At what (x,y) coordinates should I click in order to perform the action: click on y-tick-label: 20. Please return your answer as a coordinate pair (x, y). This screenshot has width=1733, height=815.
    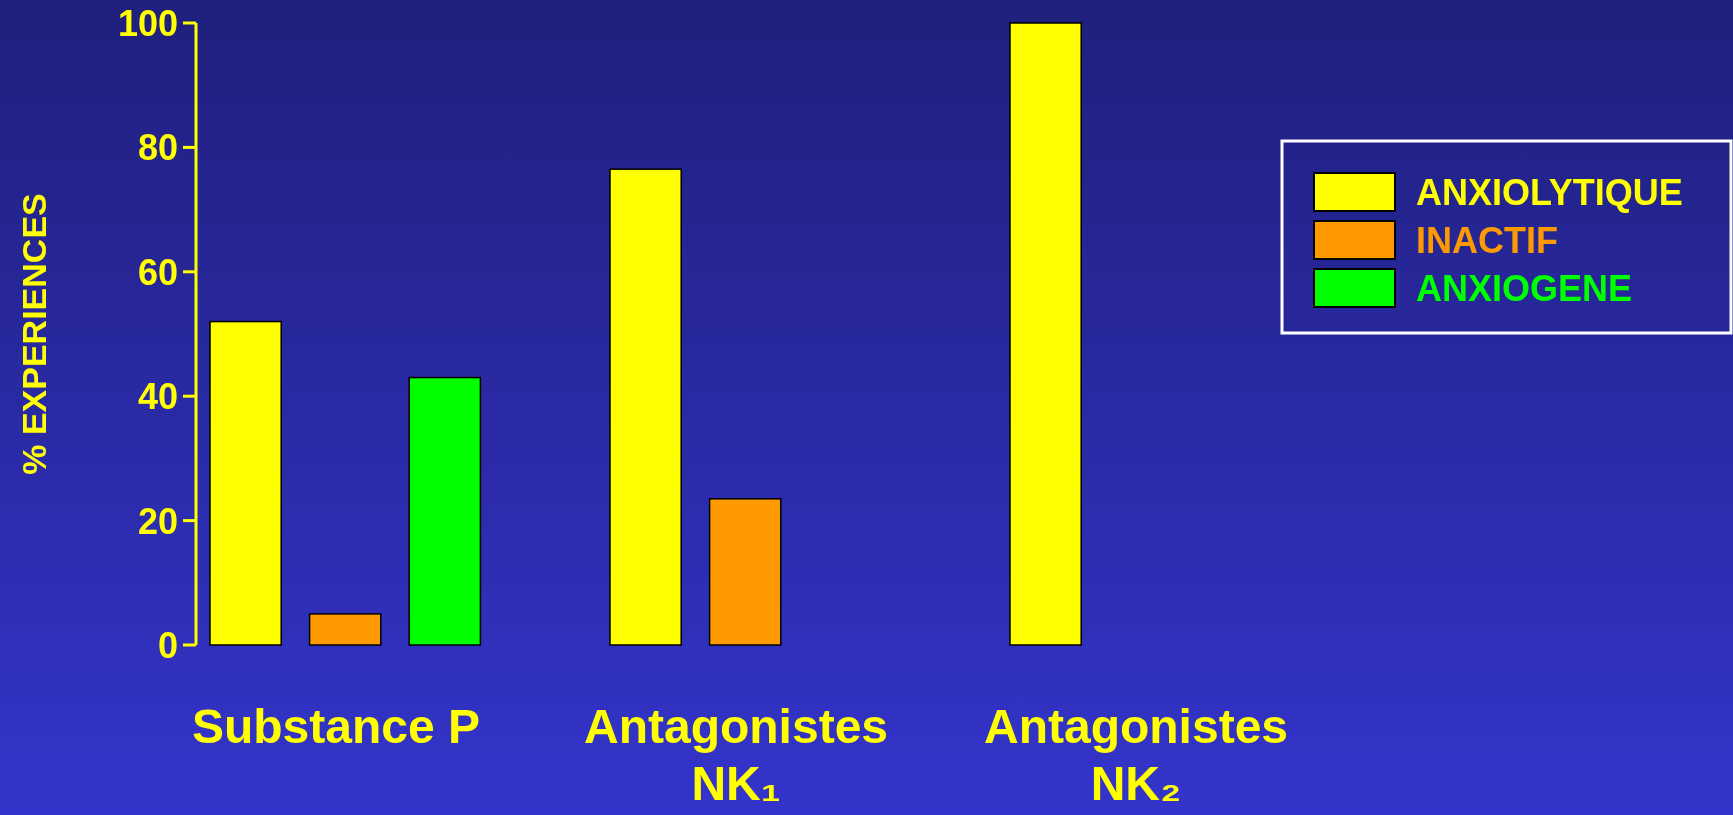
    Looking at the image, I should click on (157, 521).